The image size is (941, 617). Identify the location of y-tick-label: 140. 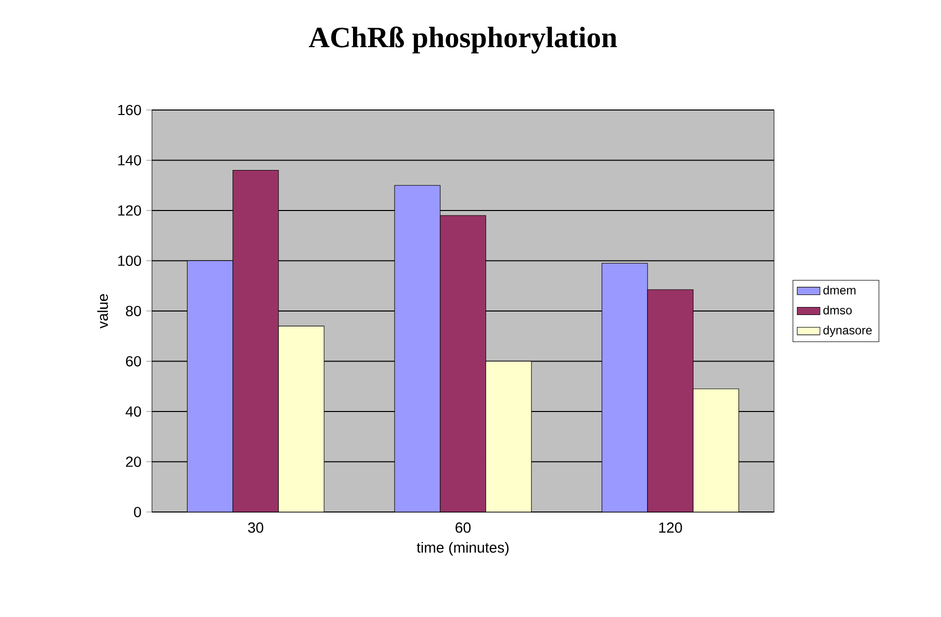
(130, 160).